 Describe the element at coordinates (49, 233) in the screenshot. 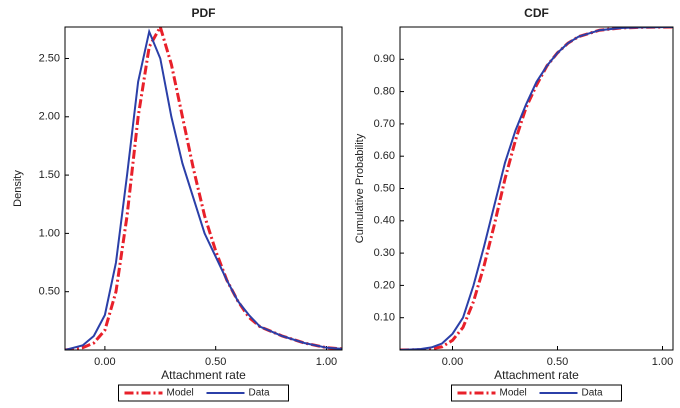

I see `y-tick-label: 1.00` at that location.